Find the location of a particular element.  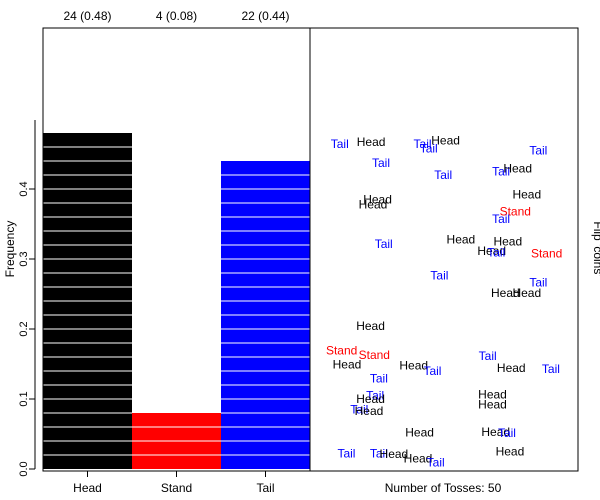

x-tick-label-head: Head is located at coordinates (87, 488).